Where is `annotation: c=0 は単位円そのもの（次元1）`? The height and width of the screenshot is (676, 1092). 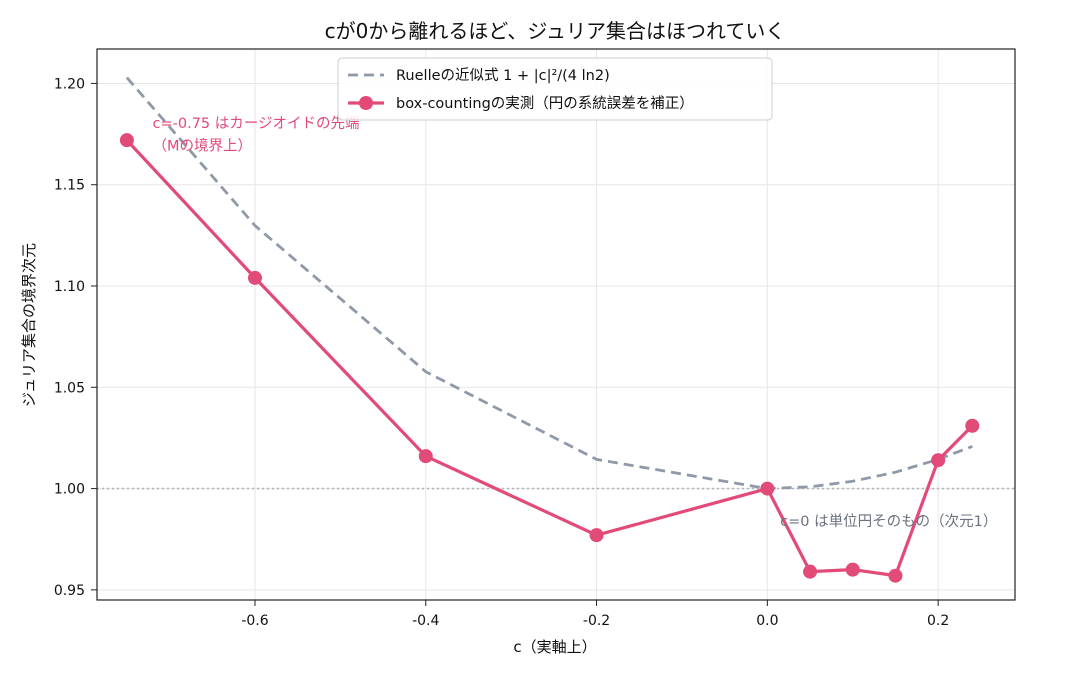 annotation: c=0 は単位円そのもの（次元1） is located at coordinates (888, 521).